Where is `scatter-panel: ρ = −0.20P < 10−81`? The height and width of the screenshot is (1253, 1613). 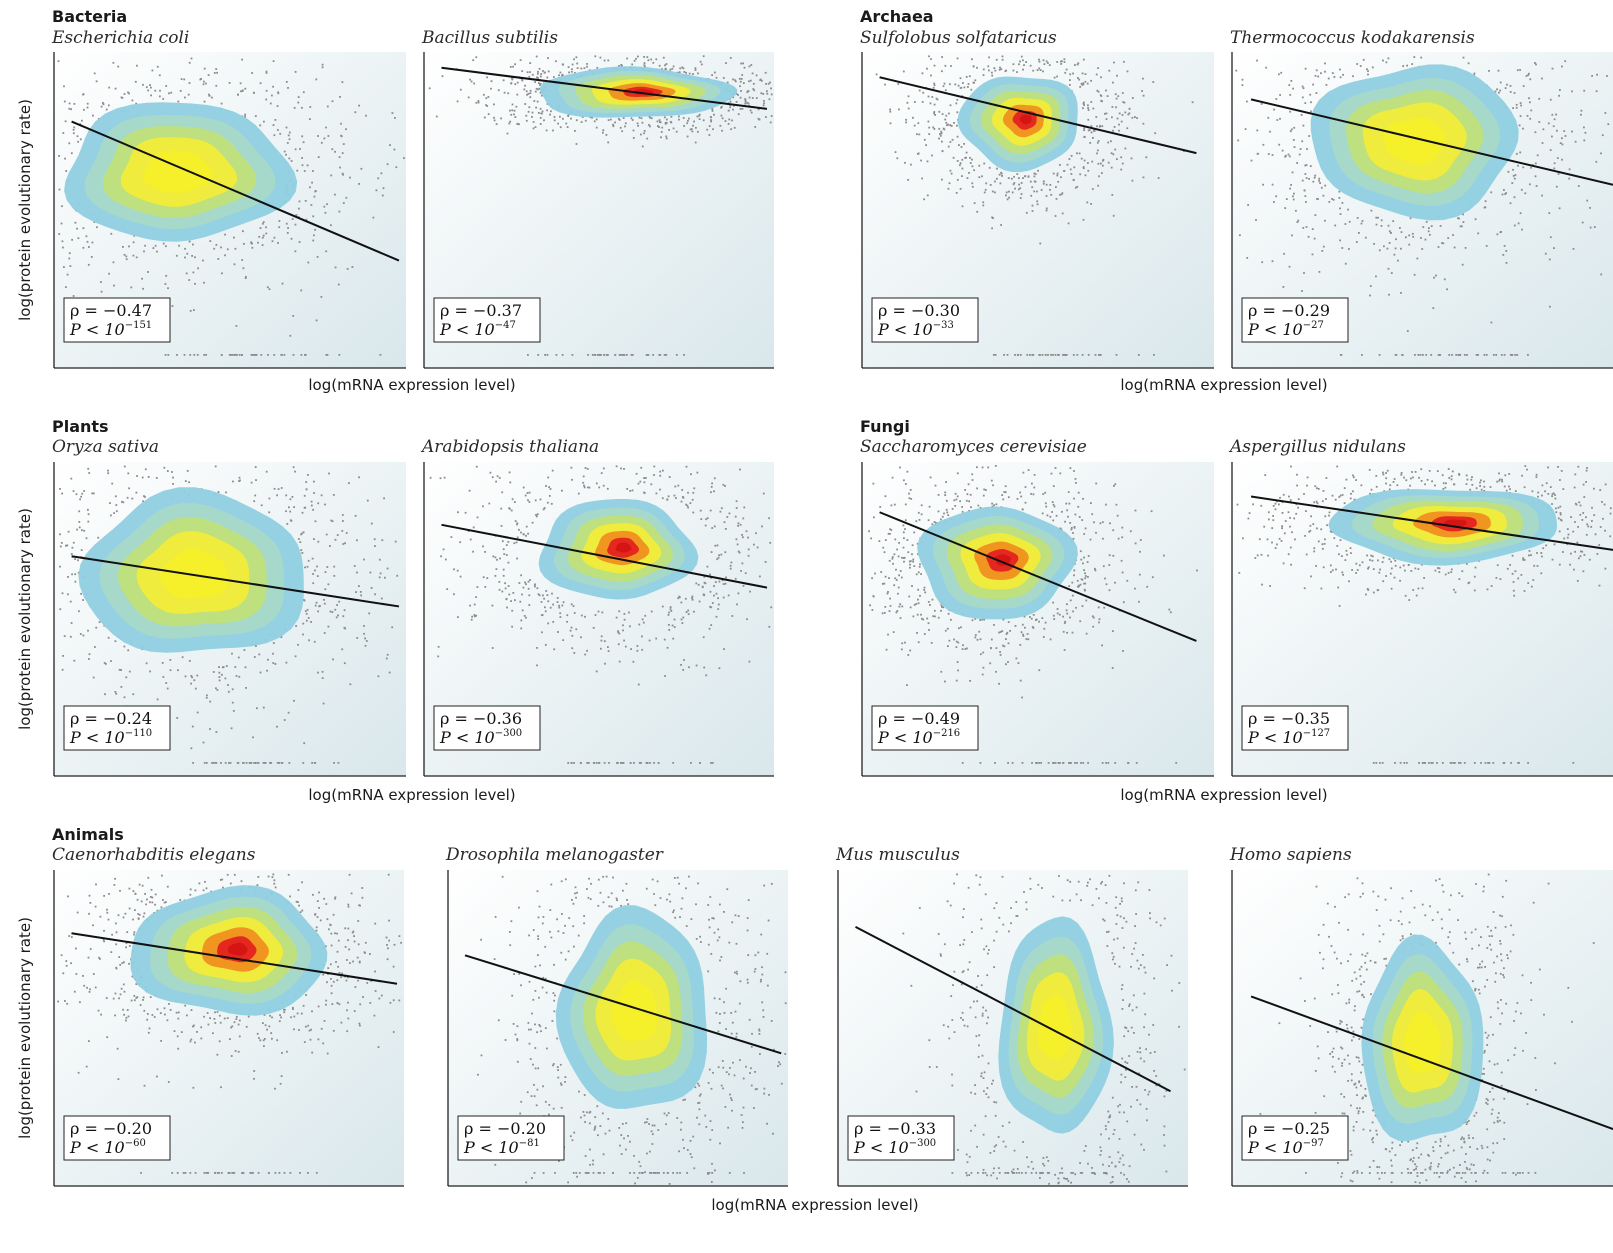 scatter-panel: ρ = −0.20P < 10−81 is located at coordinates (617, 1028).